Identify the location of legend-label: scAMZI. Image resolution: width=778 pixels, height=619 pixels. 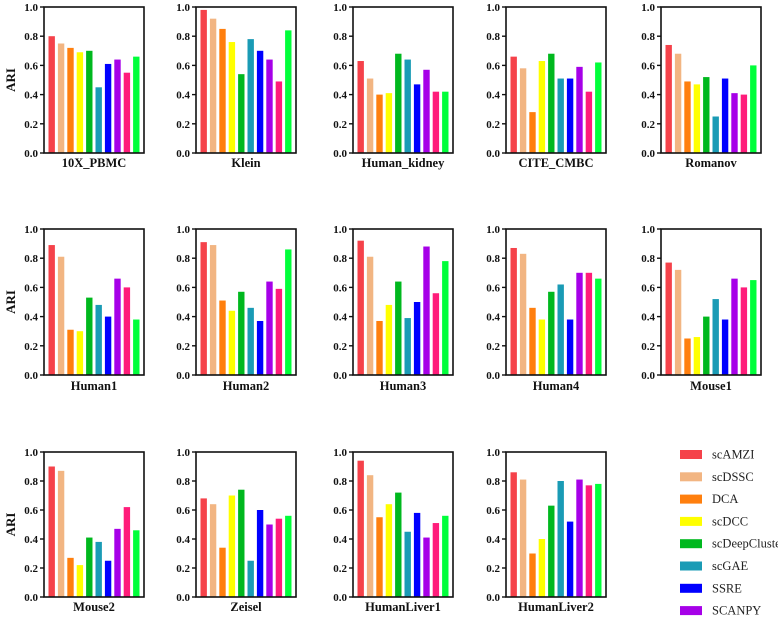
(733, 455).